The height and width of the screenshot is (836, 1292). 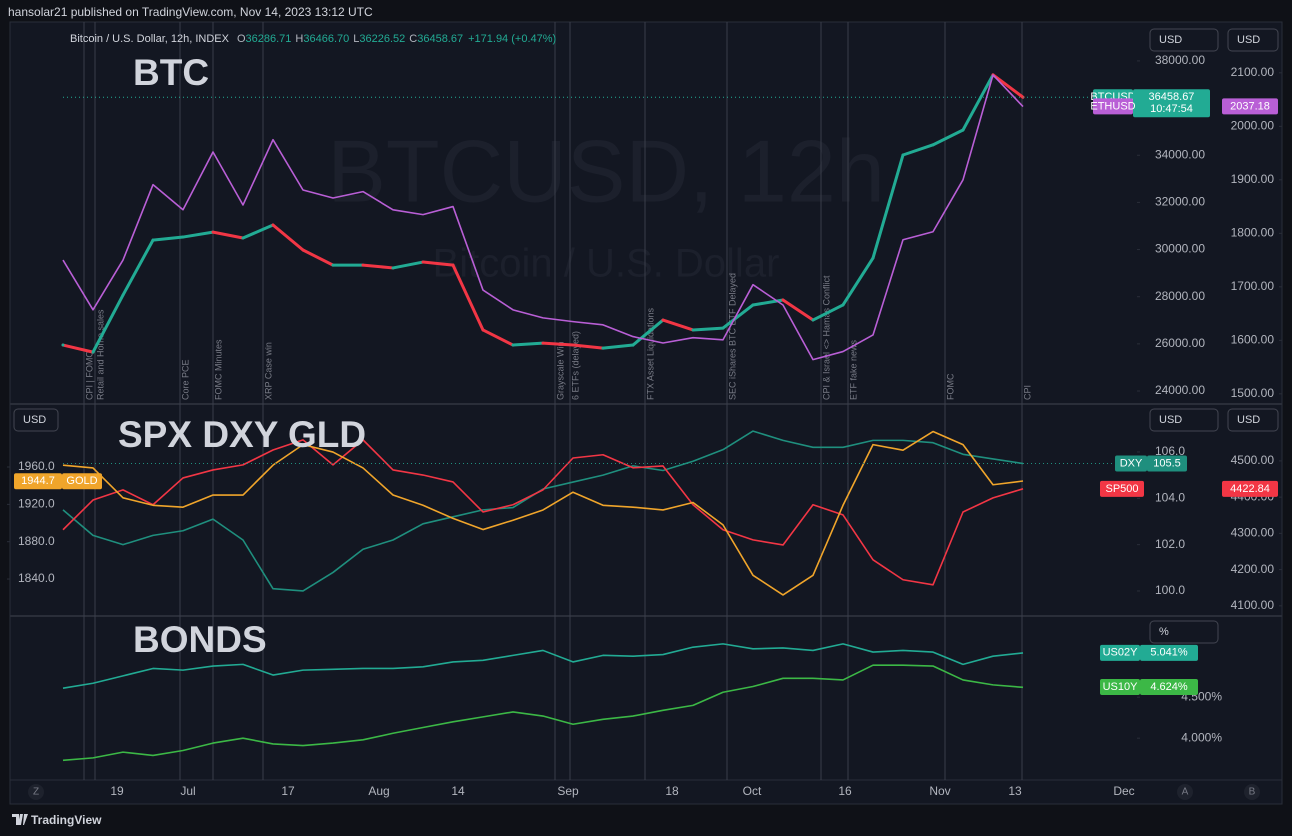 I want to click on y2-tick-label: 1600.00, so click(x=1253, y=340).